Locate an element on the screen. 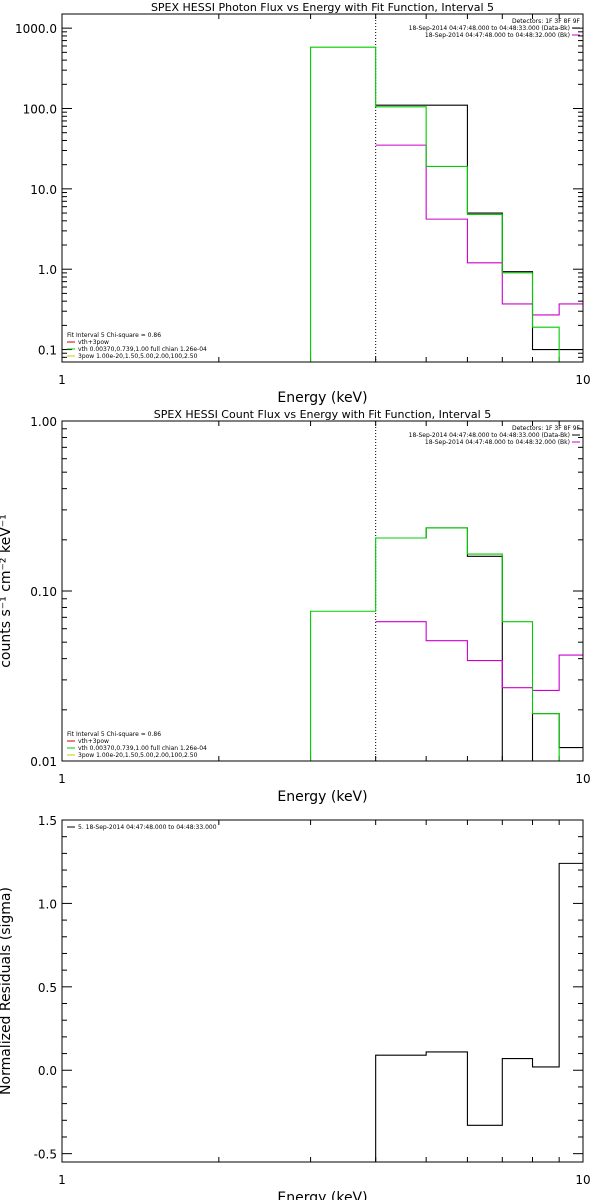 The width and height of the screenshot is (600, 1200). y-tick-label: -0.5 is located at coordinates (45, 1155).